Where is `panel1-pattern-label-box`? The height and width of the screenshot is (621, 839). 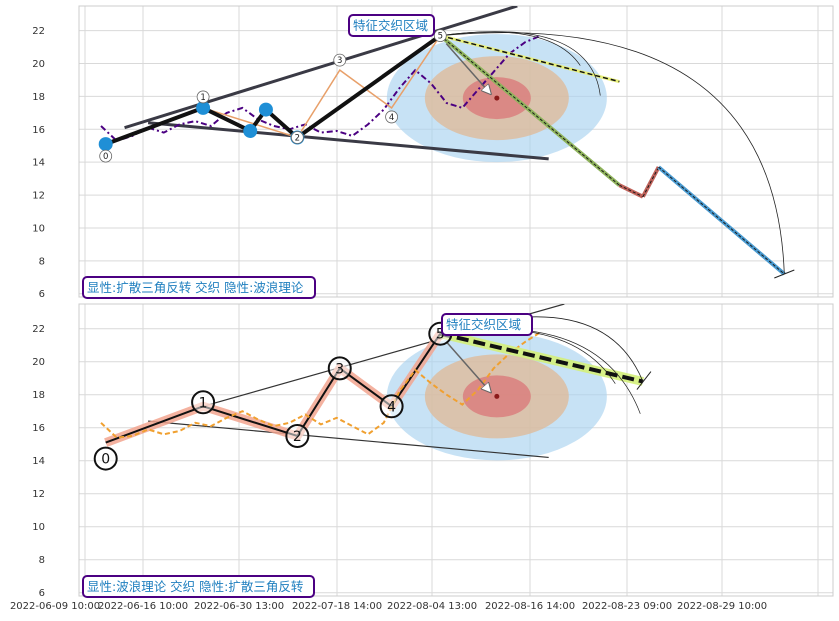
panel1-pattern-label-box is located at coordinates (199, 287).